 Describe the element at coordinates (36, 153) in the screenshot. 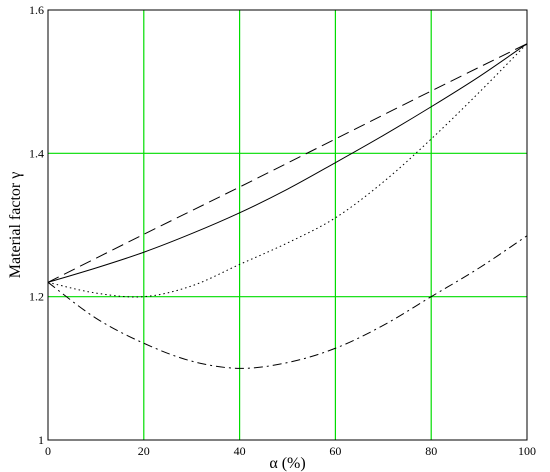

I see `y-tick-label: 1.4` at that location.